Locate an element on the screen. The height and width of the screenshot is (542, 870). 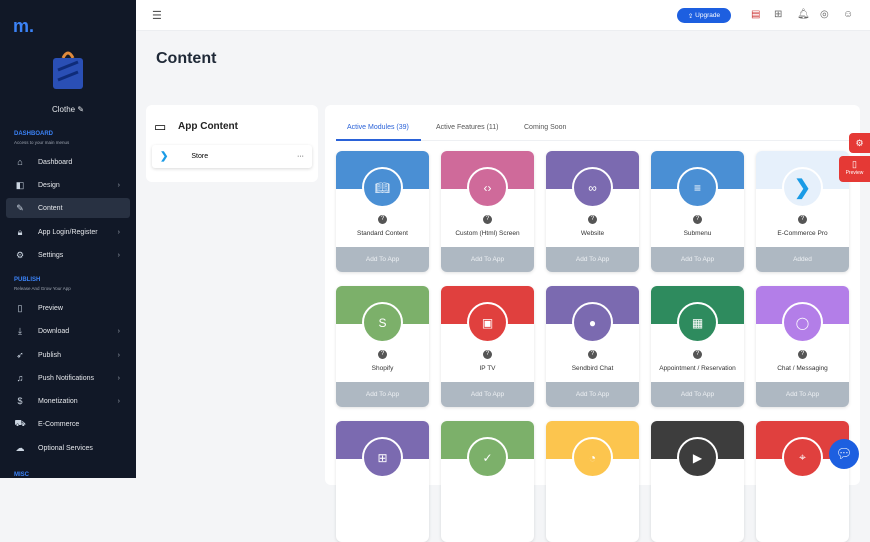
module-card: ∞? Website Add To App is located at coordinates (592, 211).